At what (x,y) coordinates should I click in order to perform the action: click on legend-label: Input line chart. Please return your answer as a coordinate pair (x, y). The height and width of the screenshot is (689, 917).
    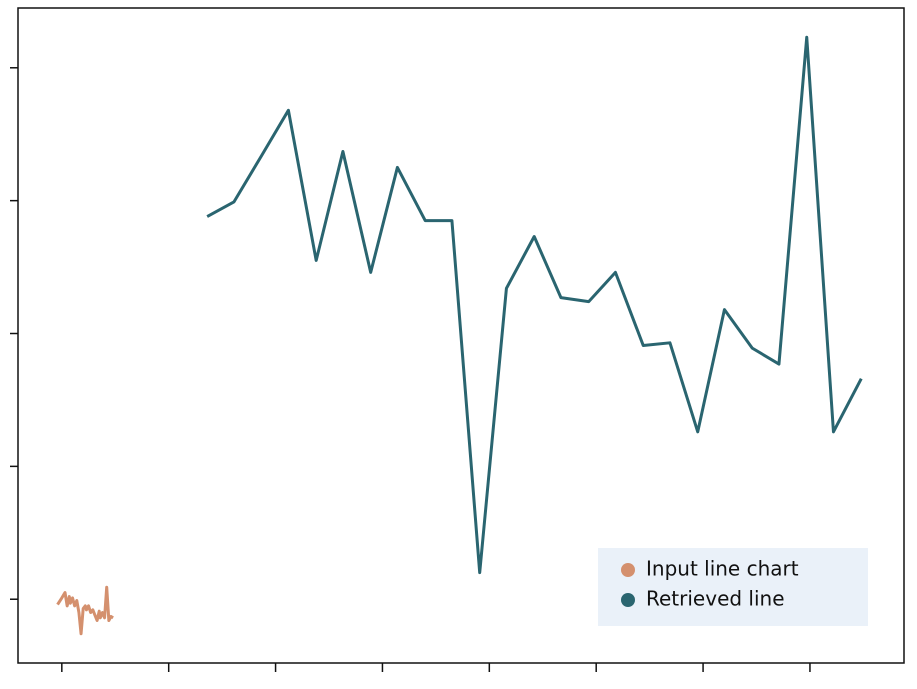
    Looking at the image, I should click on (722, 569).